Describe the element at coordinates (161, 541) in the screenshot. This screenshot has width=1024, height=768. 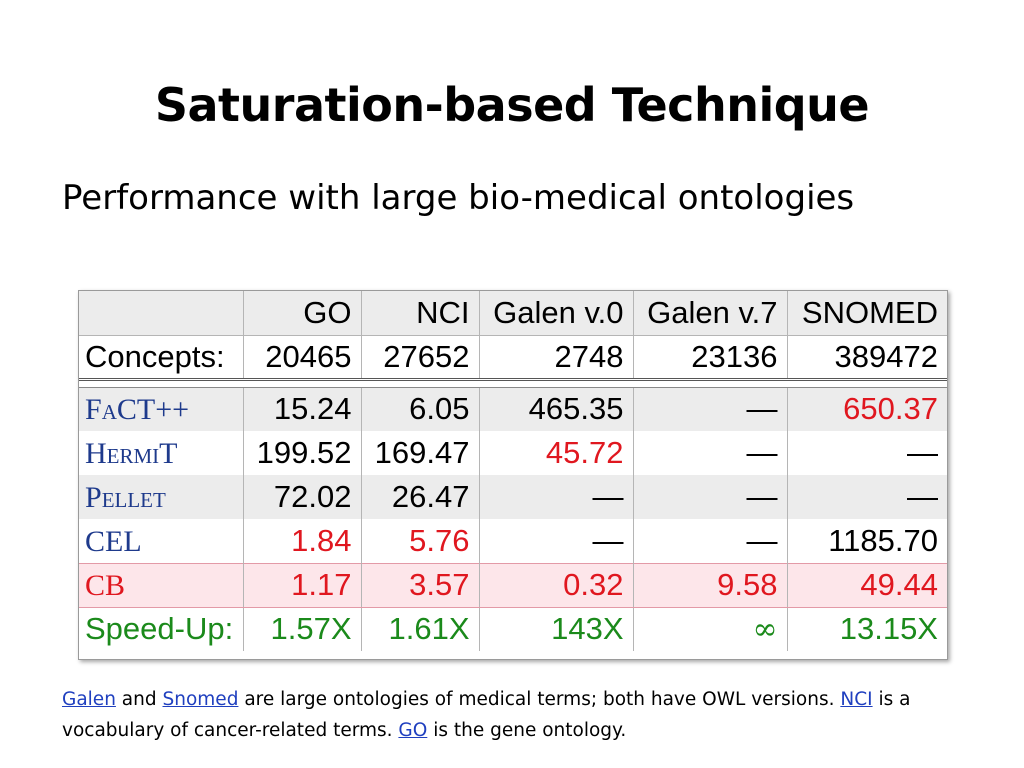
I see `reasoner-label: CEL` at that location.